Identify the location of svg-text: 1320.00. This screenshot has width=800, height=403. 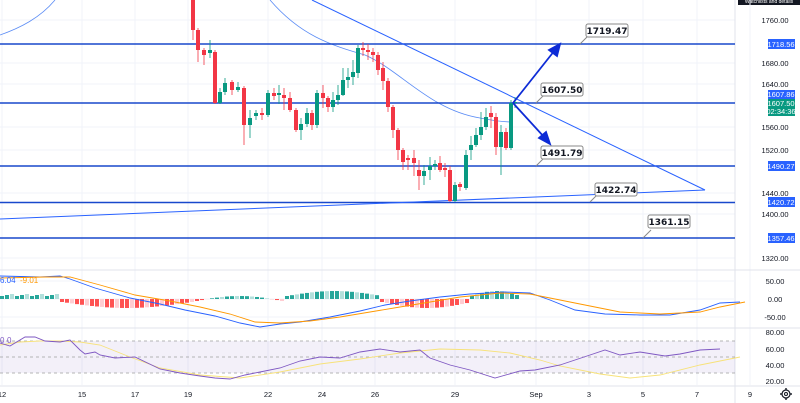
(774, 258).